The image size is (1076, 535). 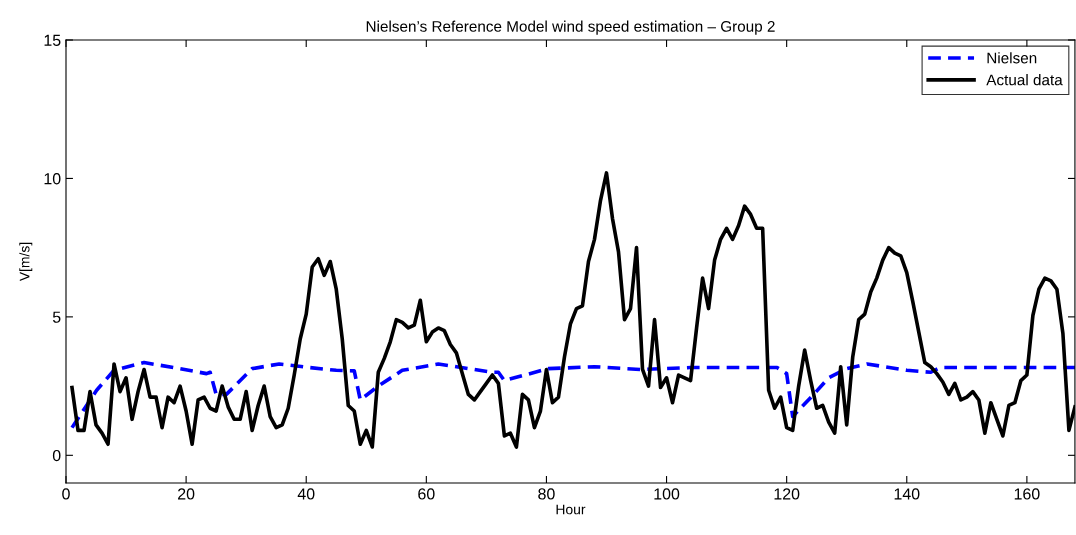 I want to click on legend-label: Nielsen, so click(x=1012, y=58).